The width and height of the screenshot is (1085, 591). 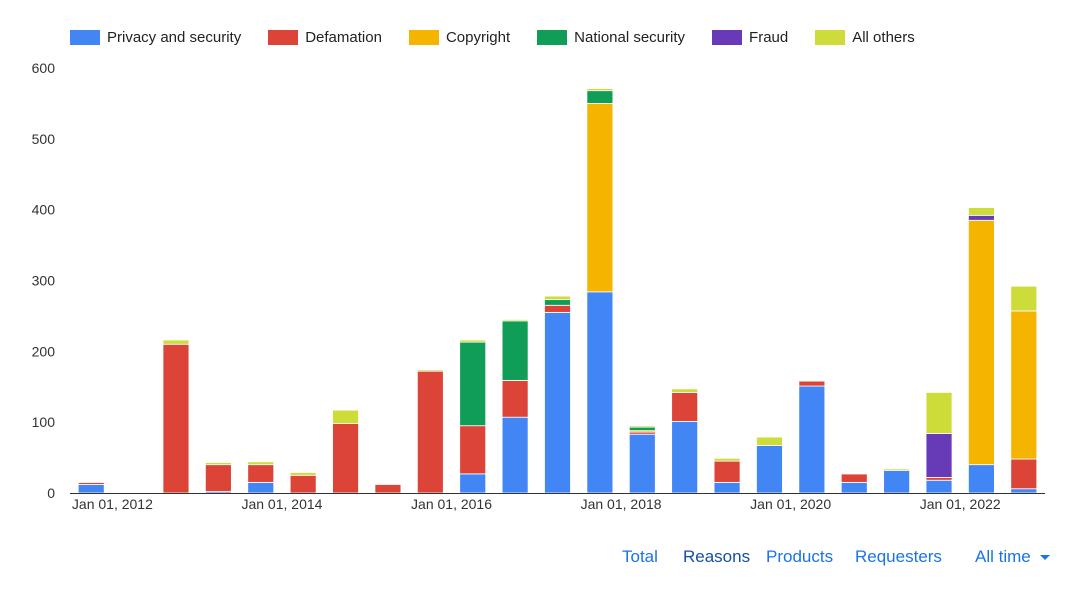 I want to click on y-tick-label: 0, so click(x=51, y=493).